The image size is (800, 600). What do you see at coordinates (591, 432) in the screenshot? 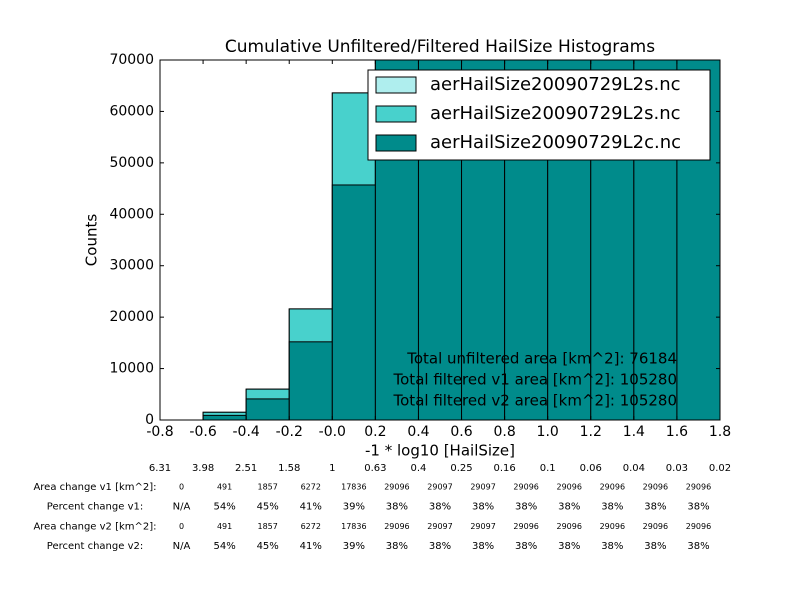
I see `x-tick-label: 1.2` at bounding box center [591, 432].